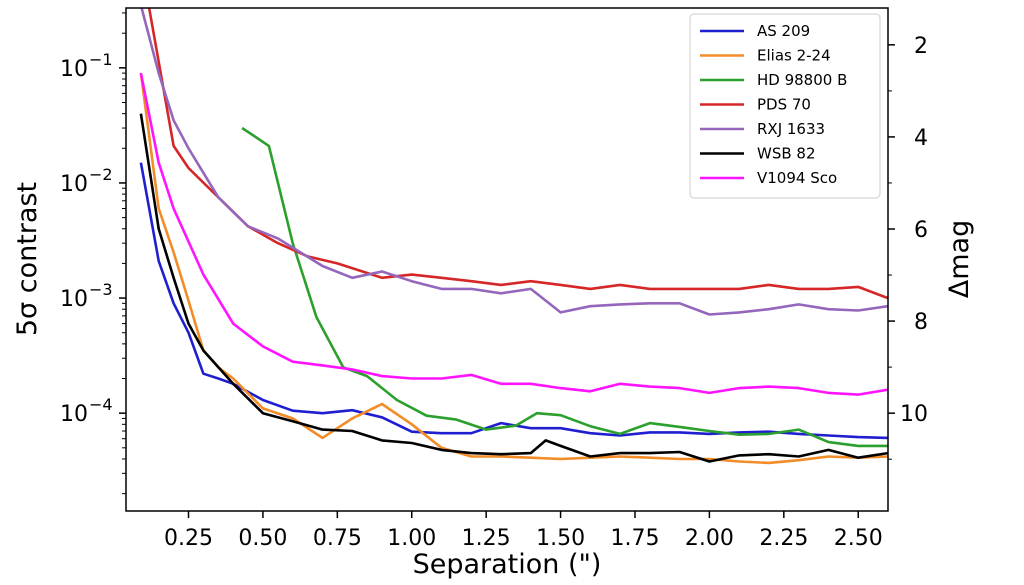 The height and width of the screenshot is (585, 1024). I want to click on right-y-tick-label: 6, so click(921, 230).